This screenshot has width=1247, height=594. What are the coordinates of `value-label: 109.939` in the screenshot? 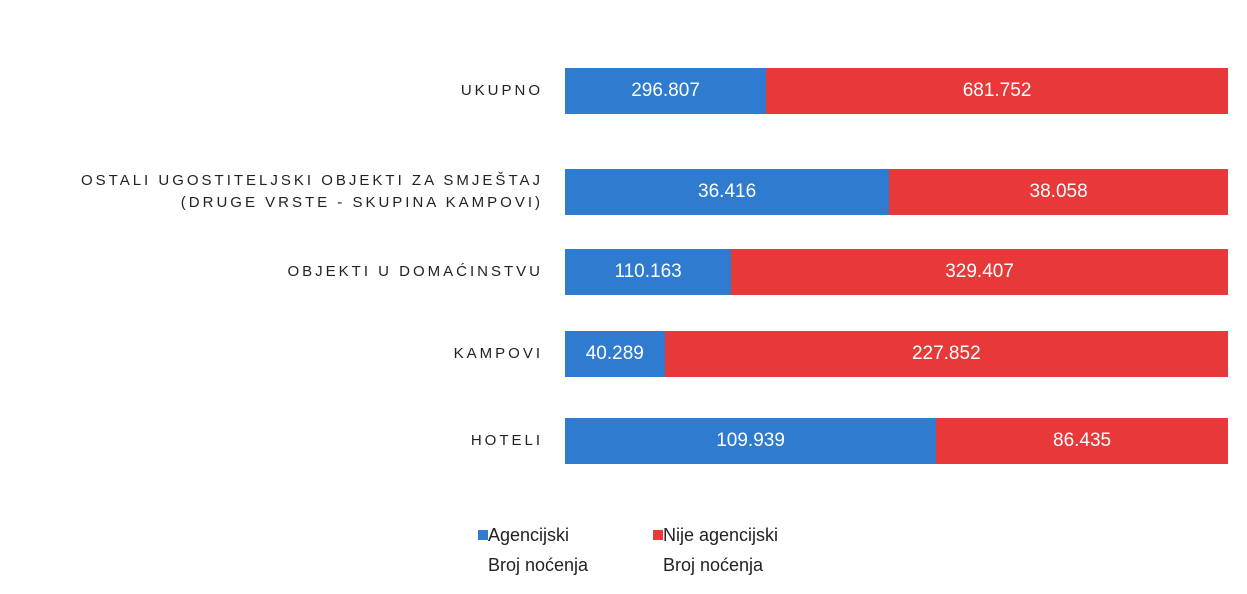 It's located at (750, 440).